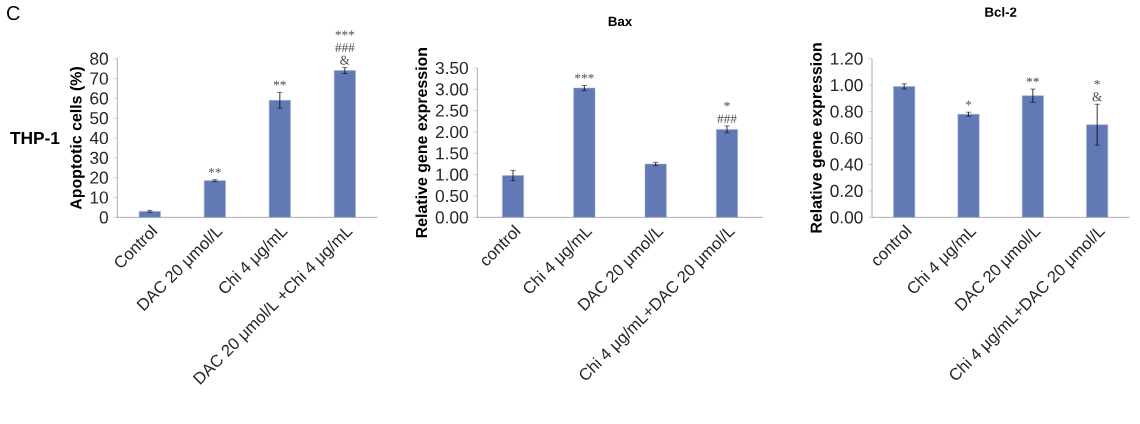  I want to click on y-tick-label: 3.00, so click(451, 89).